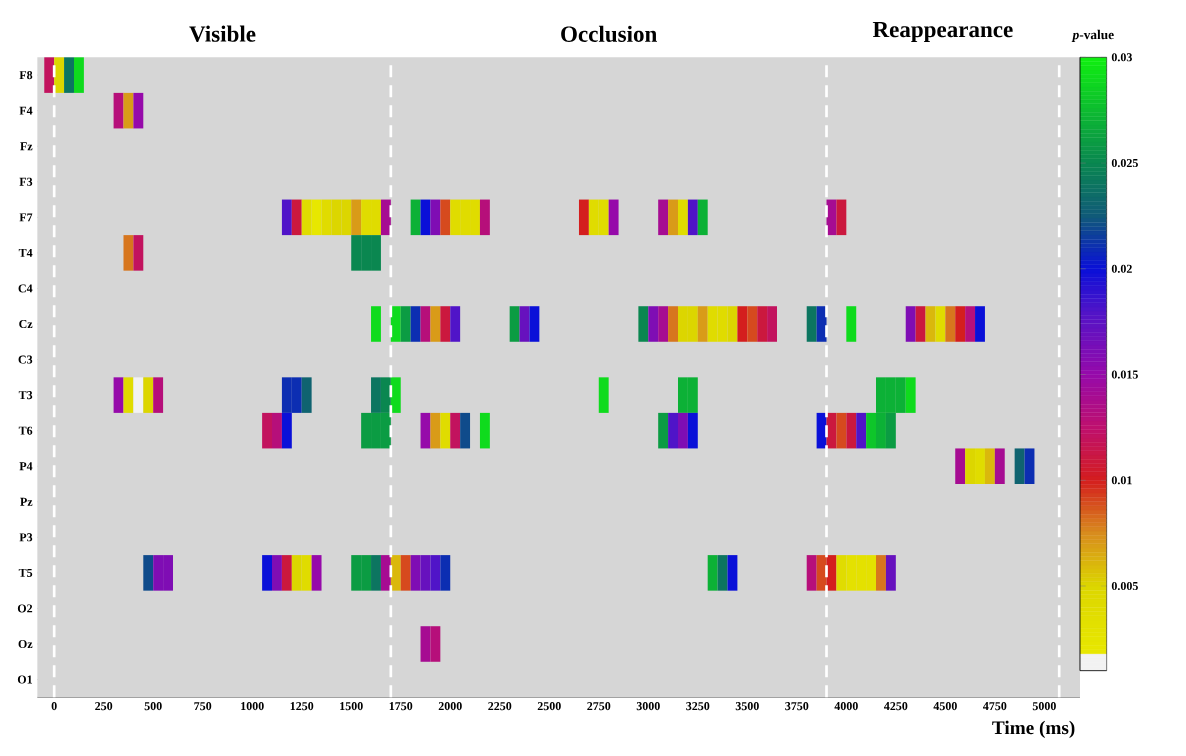  Describe the element at coordinates (252, 706) in the screenshot. I see `x-tick-label: 1000` at that location.